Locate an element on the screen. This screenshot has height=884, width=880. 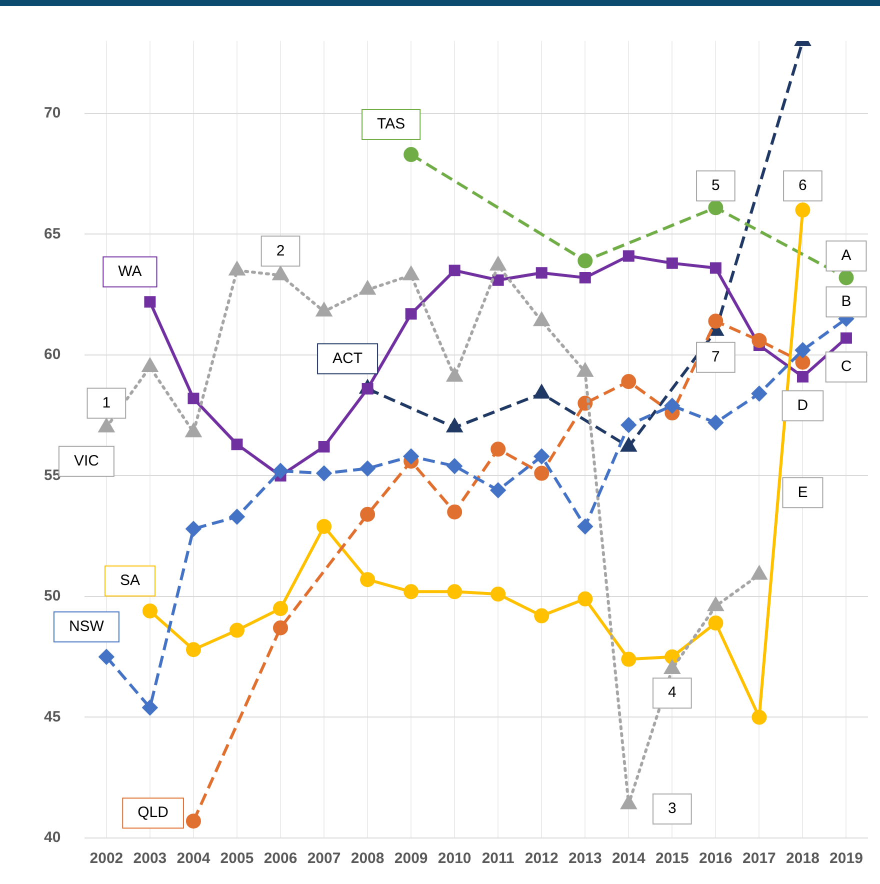
x-tick-label: 2017 is located at coordinates (759, 859).